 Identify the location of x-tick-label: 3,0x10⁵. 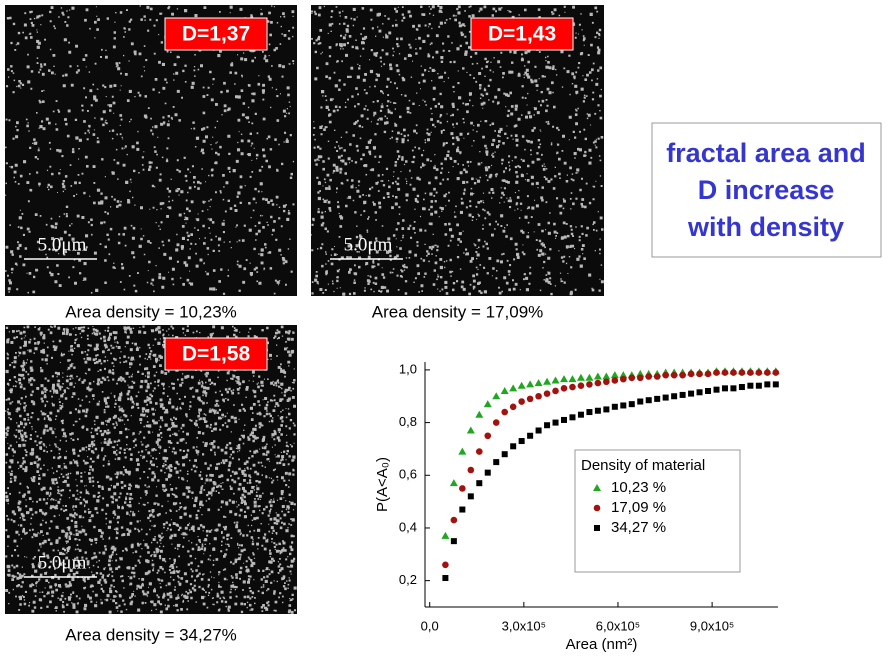
(524, 625).